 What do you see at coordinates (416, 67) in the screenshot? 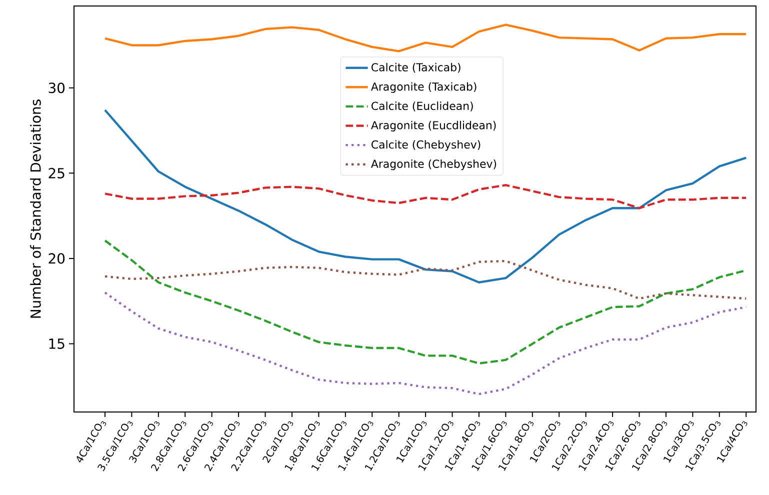
I see `legend-label: Calcite (Taxicab)` at bounding box center [416, 67].